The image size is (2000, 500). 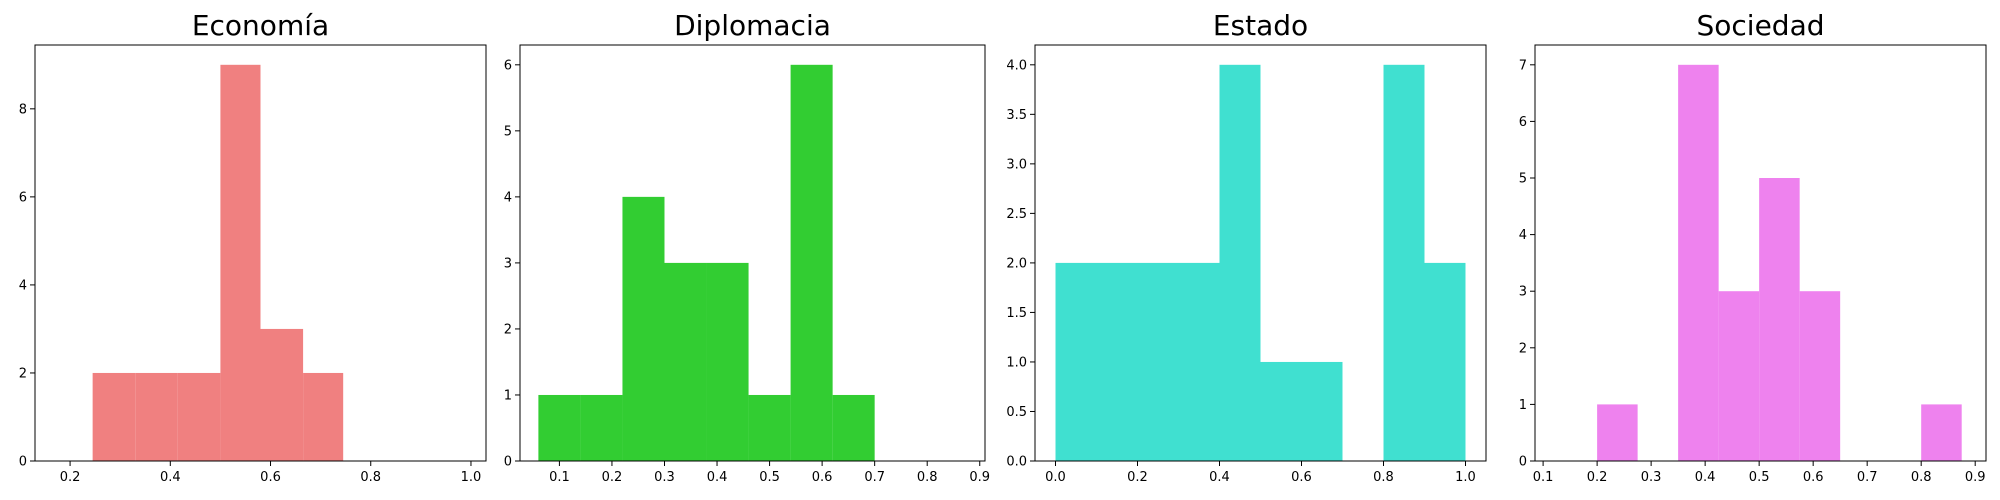 What do you see at coordinates (1523, 65) in the screenshot?
I see `y-tick-label: 7` at bounding box center [1523, 65].